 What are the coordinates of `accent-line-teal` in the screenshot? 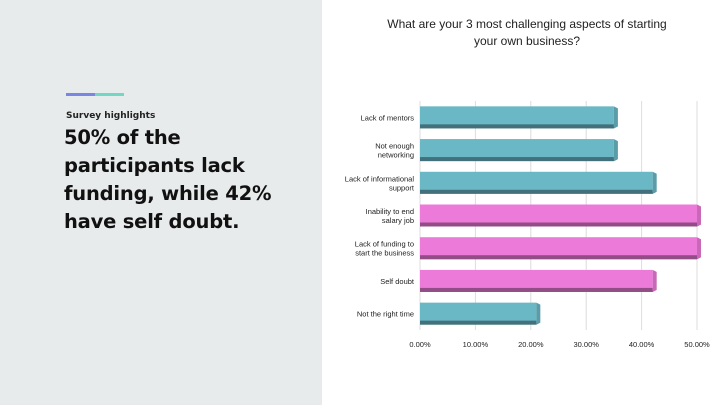 It's located at (109, 94).